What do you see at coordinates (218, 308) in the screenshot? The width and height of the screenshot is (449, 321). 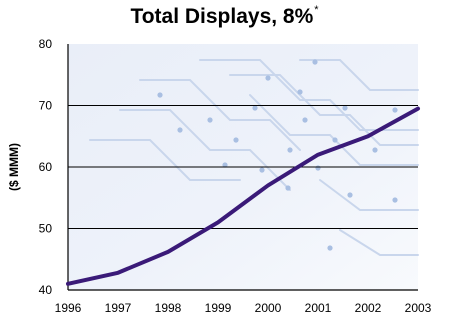 I see `x-tick-label: 1999` at bounding box center [218, 308].